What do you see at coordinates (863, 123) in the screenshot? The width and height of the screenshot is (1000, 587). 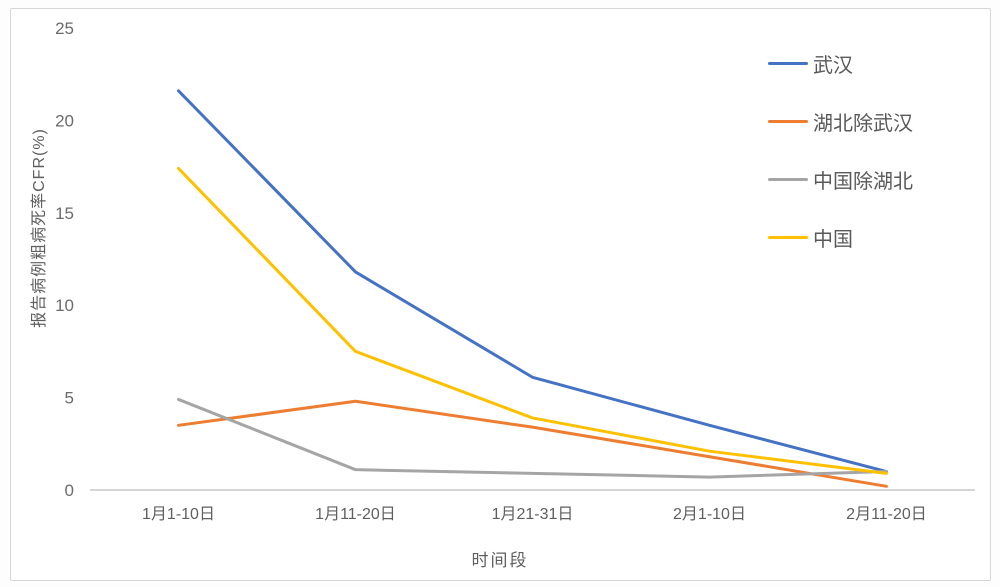 I see `legend-label: 湖北除武汉` at bounding box center [863, 123].